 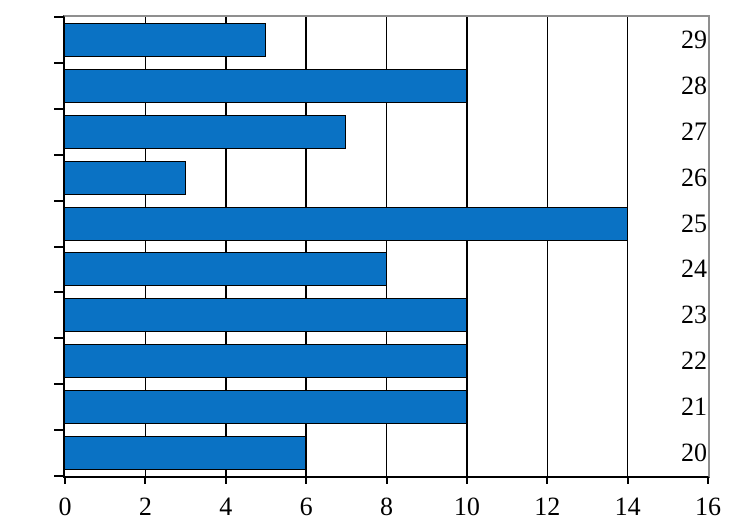 I want to click on y-tick-label-25: 25, so click(x=694, y=223).